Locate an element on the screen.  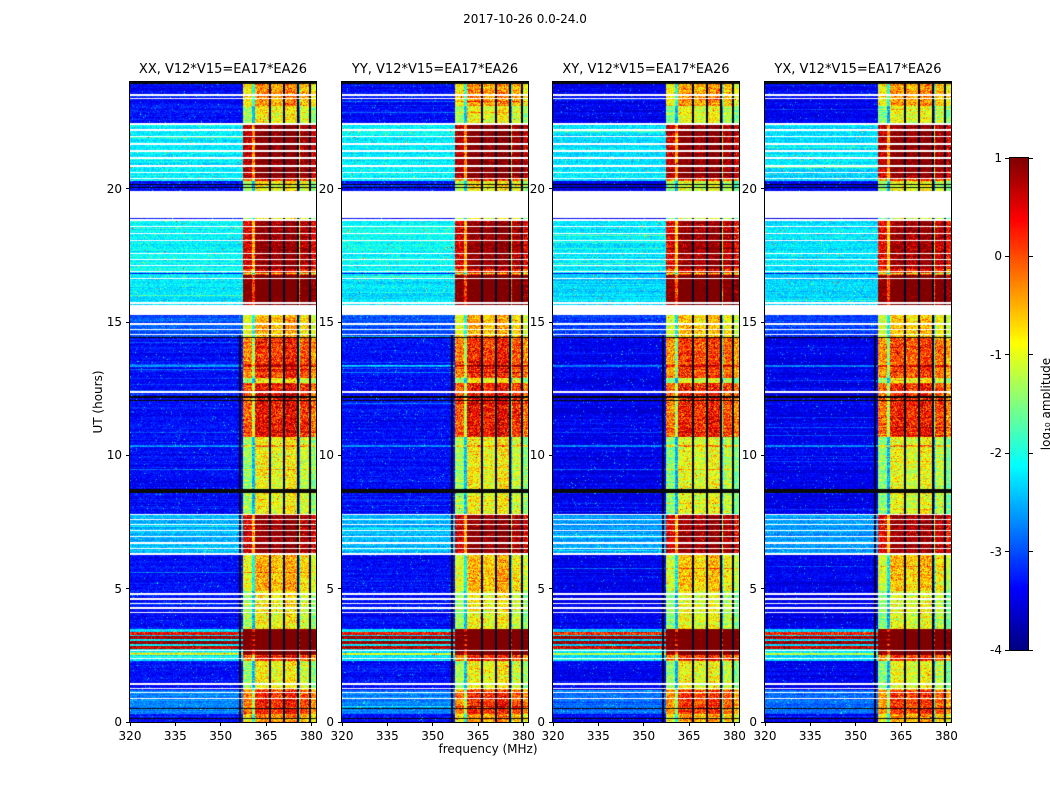
panel-title: XY, V12*V15=EA17*EA26 is located at coordinates (646, 69).